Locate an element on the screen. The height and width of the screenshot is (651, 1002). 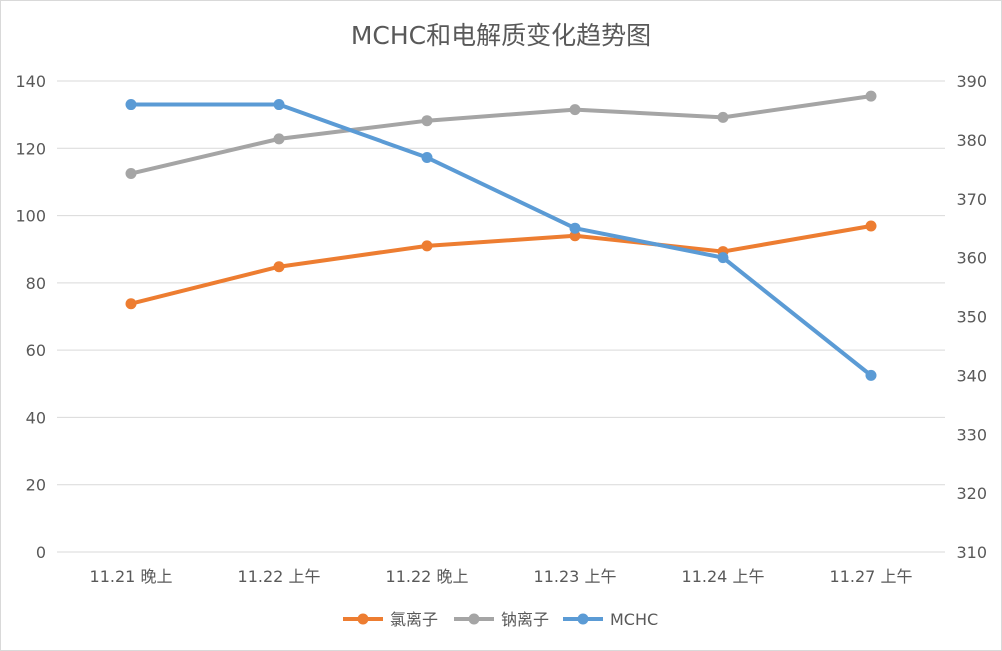
left-axis-tick-label: 60 is located at coordinates (36, 350).